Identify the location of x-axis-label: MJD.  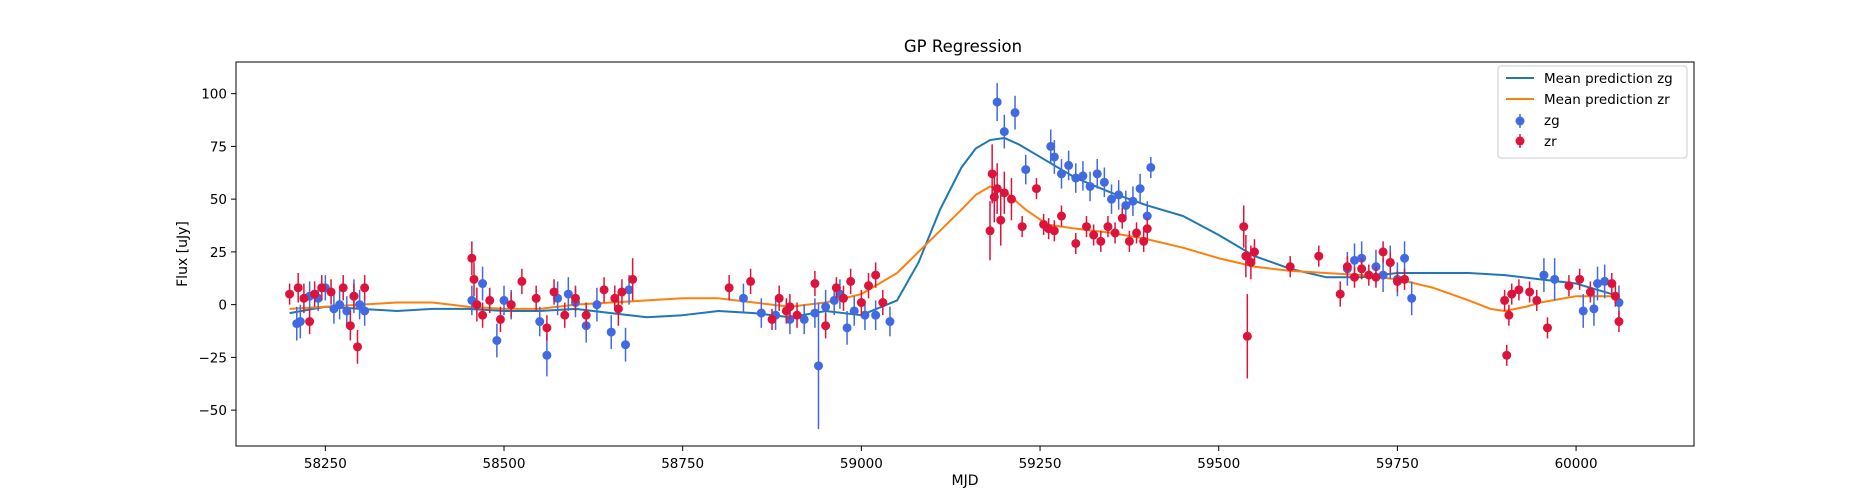
(965, 481).